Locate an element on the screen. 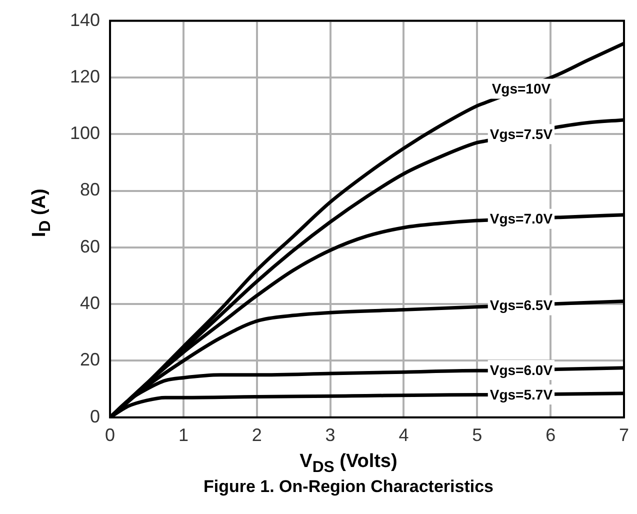 The image size is (637, 514). x-tick-label: 4 is located at coordinates (403, 435).